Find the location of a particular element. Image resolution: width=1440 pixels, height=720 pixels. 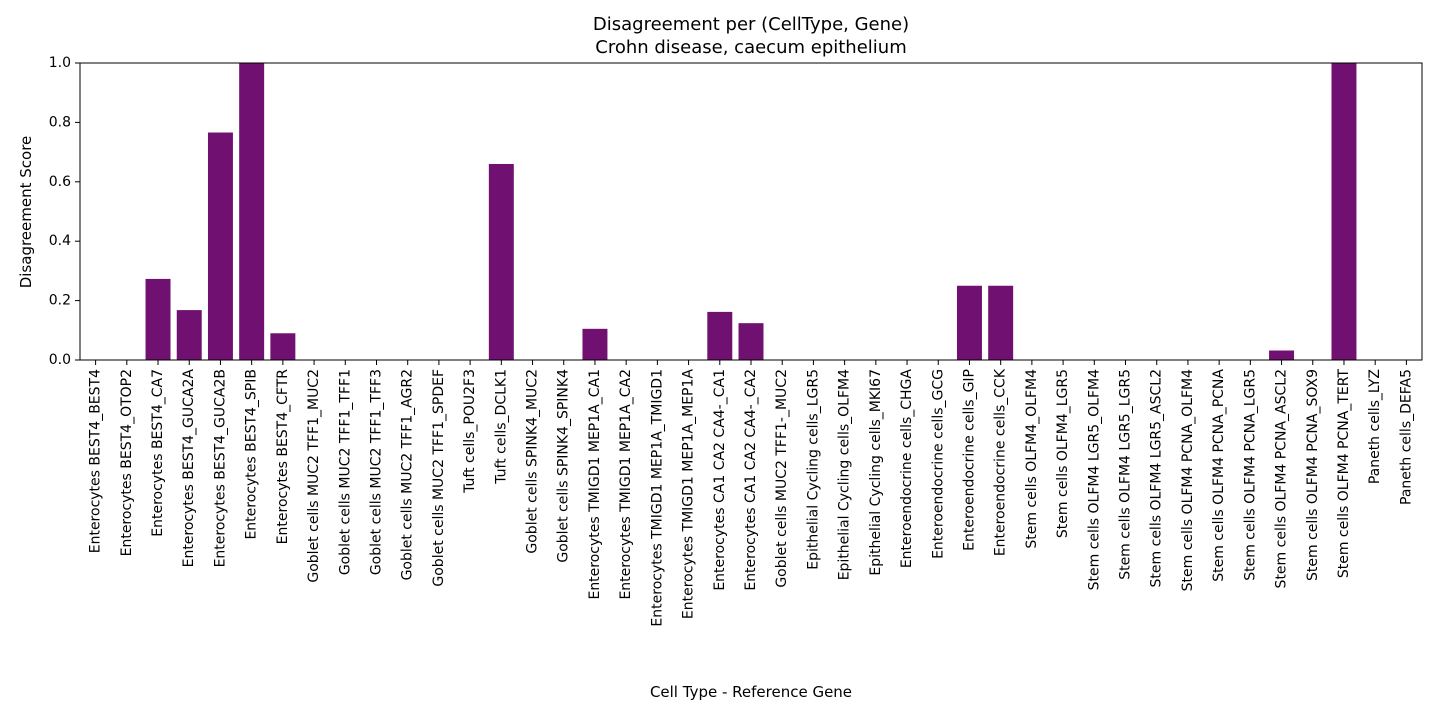

x-tick-label: Tuft cells_POU2F3 is located at coordinates (470, 431).